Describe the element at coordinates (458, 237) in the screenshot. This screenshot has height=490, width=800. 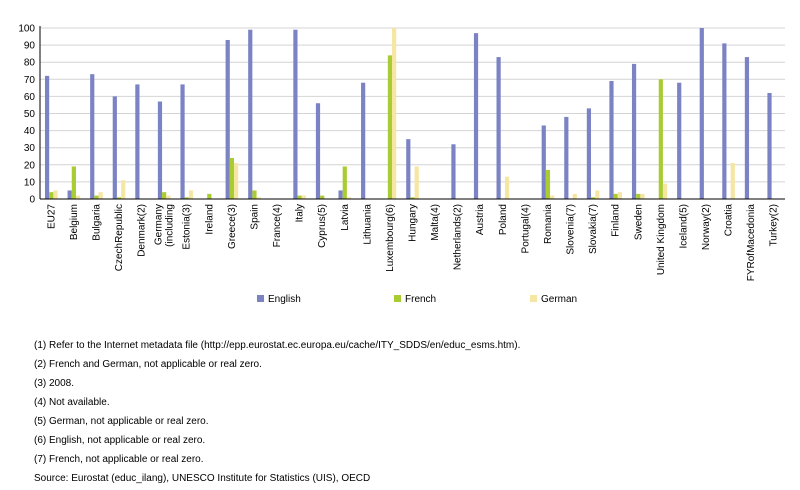
I see `x-tick-label: Netherlands(2)` at that location.